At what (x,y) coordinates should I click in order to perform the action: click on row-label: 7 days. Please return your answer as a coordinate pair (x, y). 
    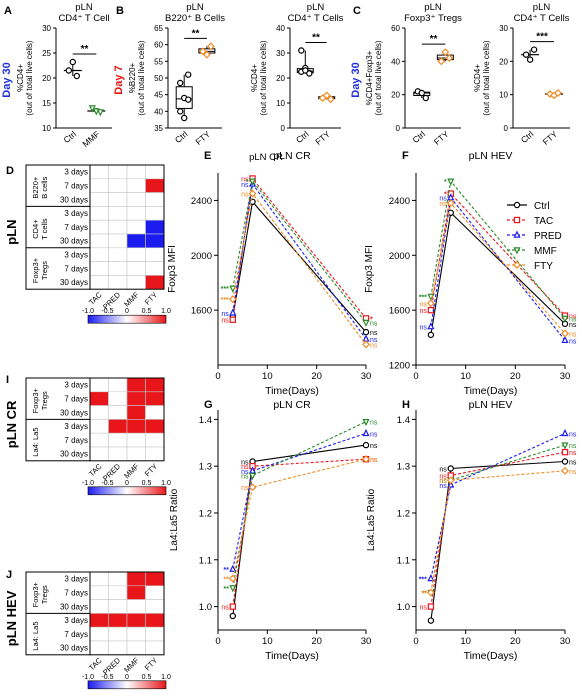
    Looking at the image, I should click on (76, 268).